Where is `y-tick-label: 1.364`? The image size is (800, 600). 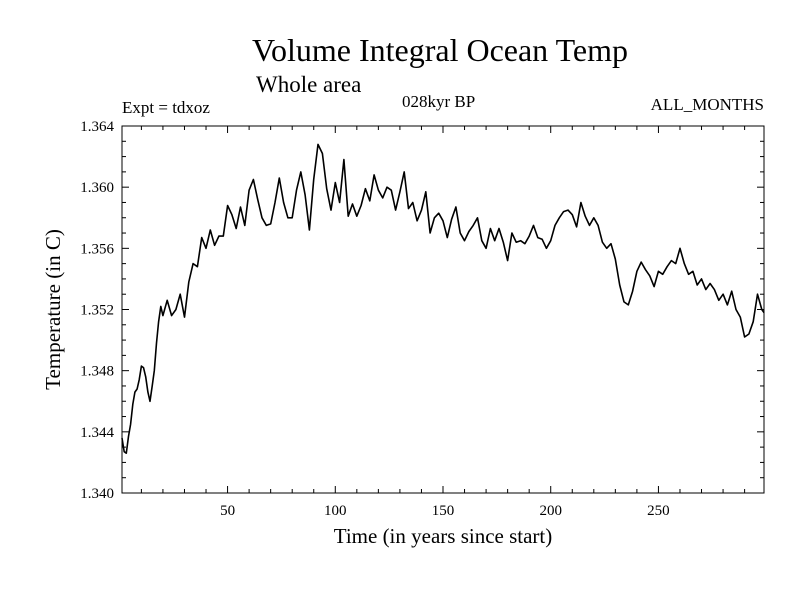
y-tick-label: 1.364 is located at coordinates (97, 127).